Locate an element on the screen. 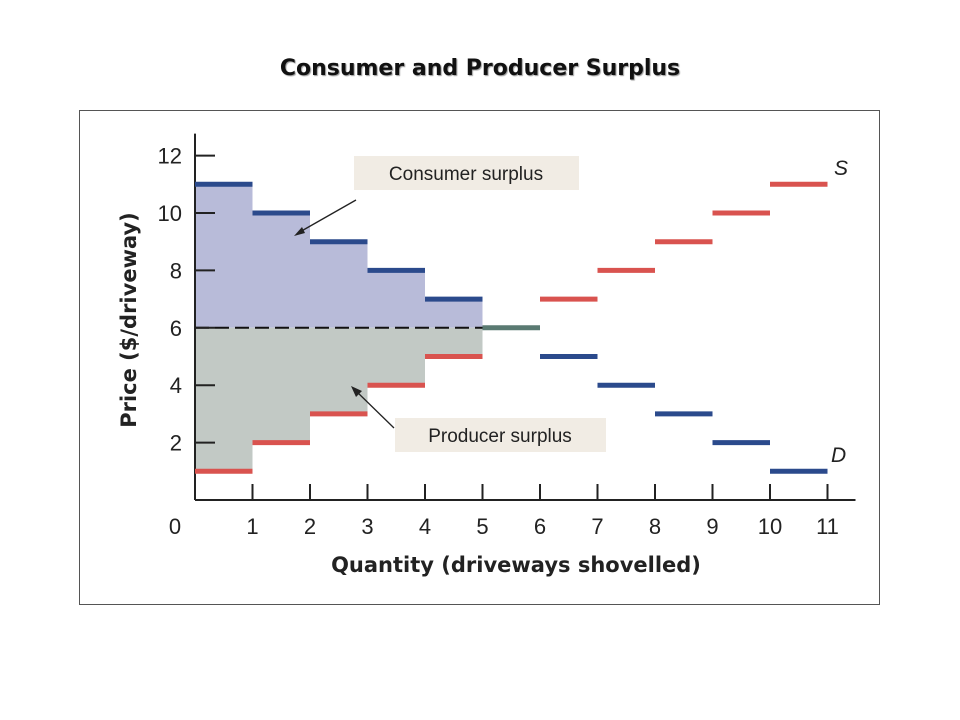  surplus-areas is located at coordinates (339, 328).